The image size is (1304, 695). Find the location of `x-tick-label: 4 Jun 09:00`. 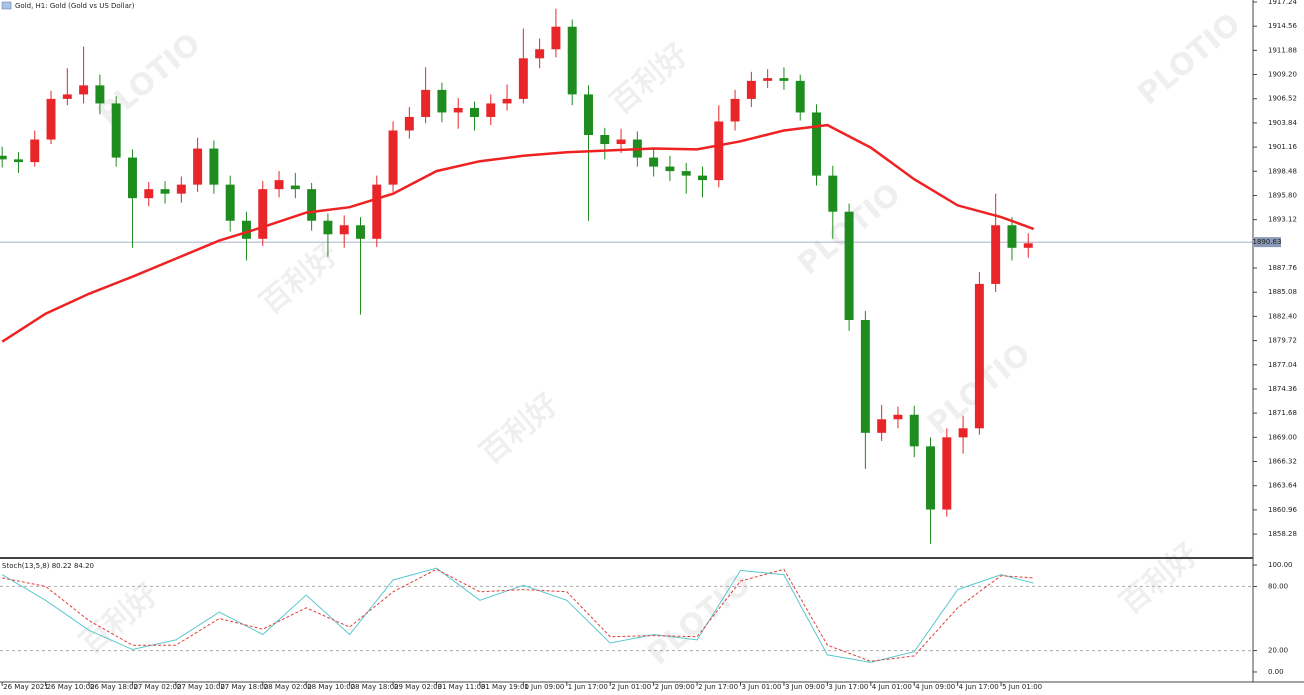

x-tick-label: 4 Jun 09:00 is located at coordinates (935, 687).